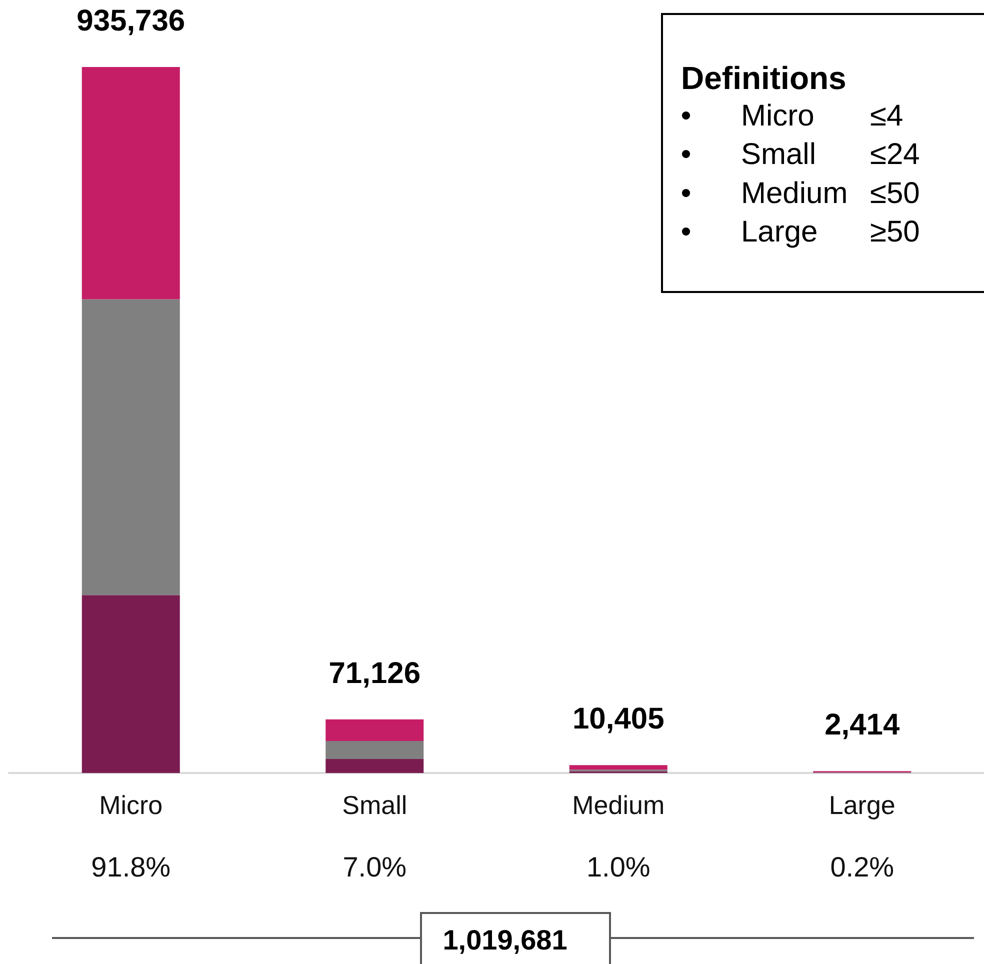 This screenshot has height=964, width=984. What do you see at coordinates (862, 725) in the screenshot?
I see `annotation: 2,414` at bounding box center [862, 725].